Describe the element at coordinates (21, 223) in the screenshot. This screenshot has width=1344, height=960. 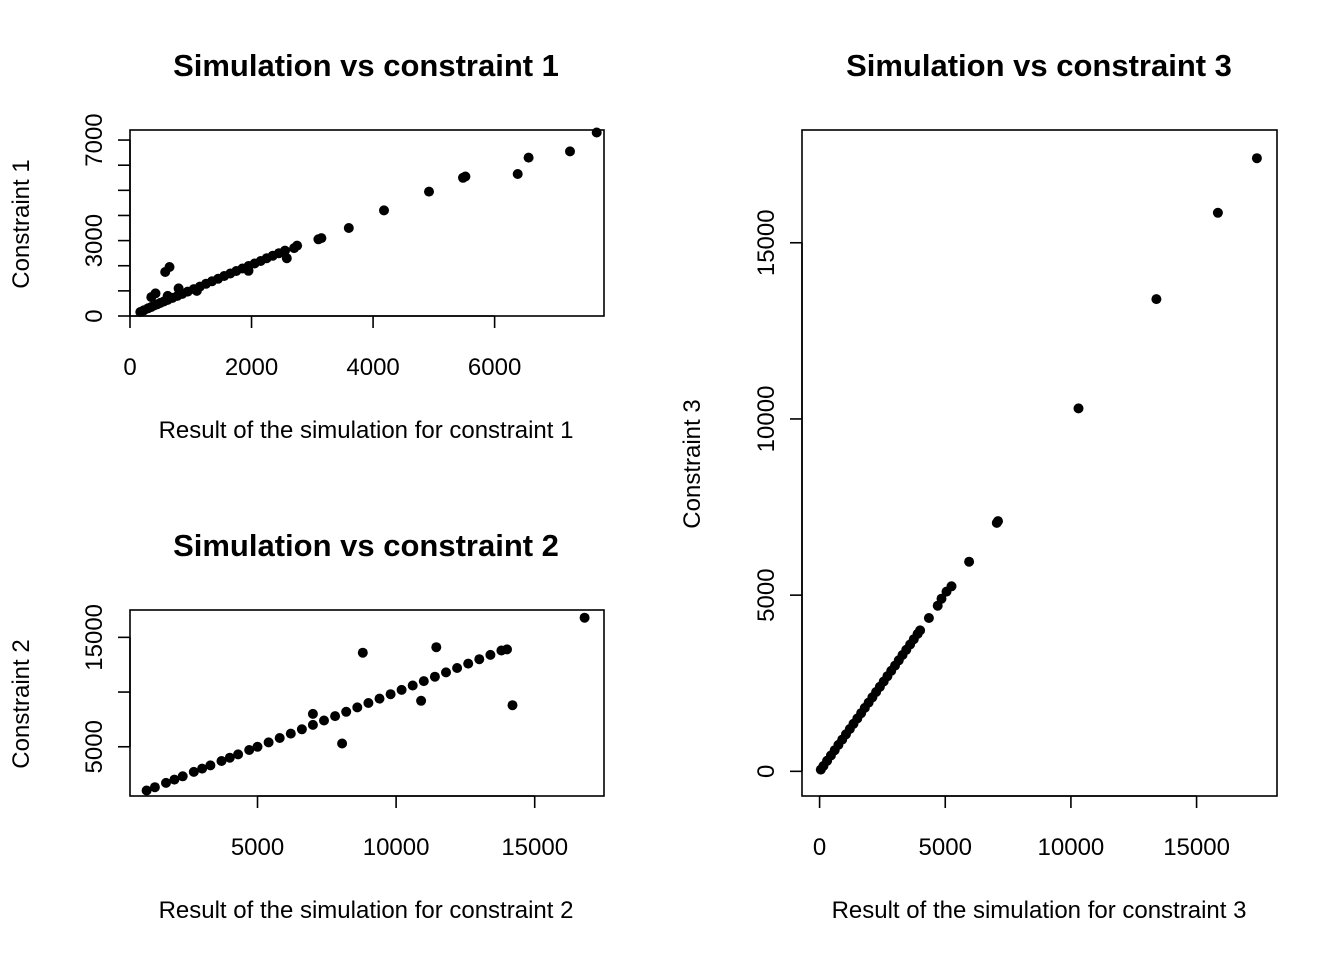
I see `y-axis-label: Constraint 1` at that location.